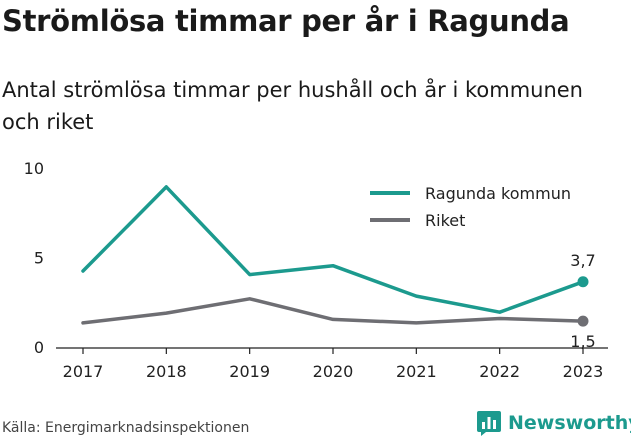  I want to click on x-tick-label: 2019, so click(249, 371).